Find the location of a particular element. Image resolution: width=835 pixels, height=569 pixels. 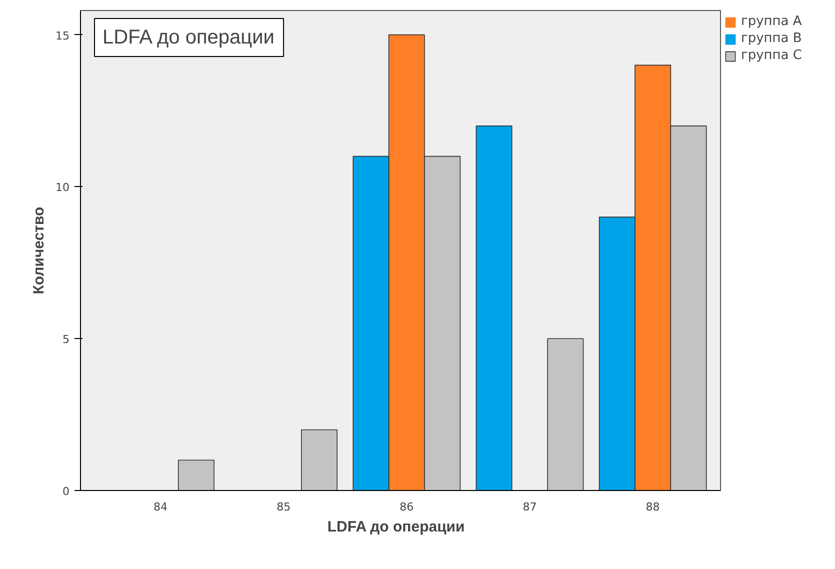

x-tick-label: 88 is located at coordinates (653, 507).